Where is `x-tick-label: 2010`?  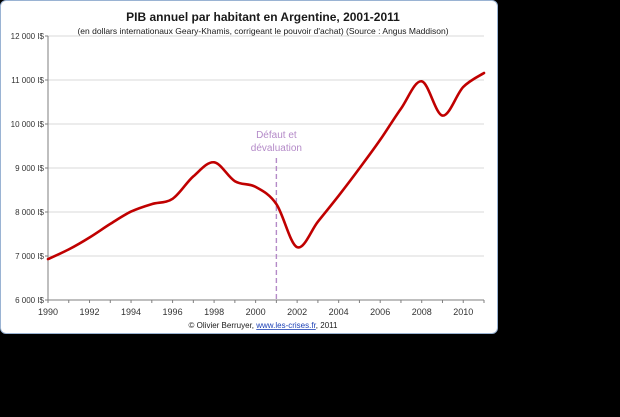 x-tick-label: 2010 is located at coordinates (463, 312).